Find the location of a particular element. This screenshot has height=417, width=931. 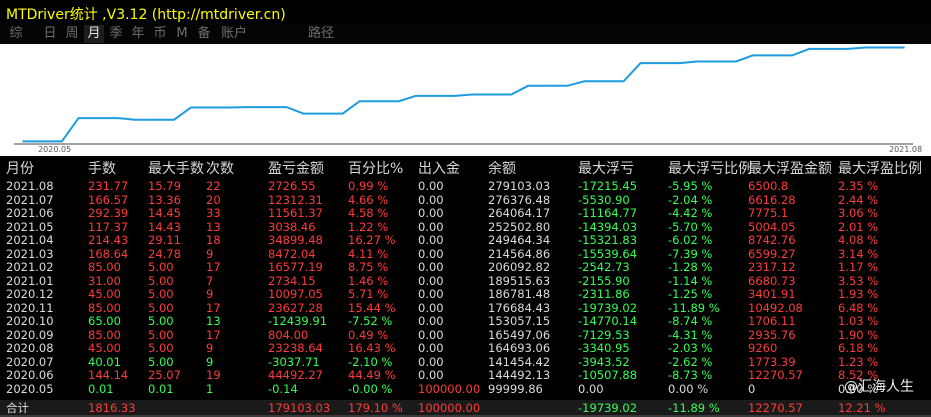

table-cell: 144.14 is located at coordinates (108, 375).